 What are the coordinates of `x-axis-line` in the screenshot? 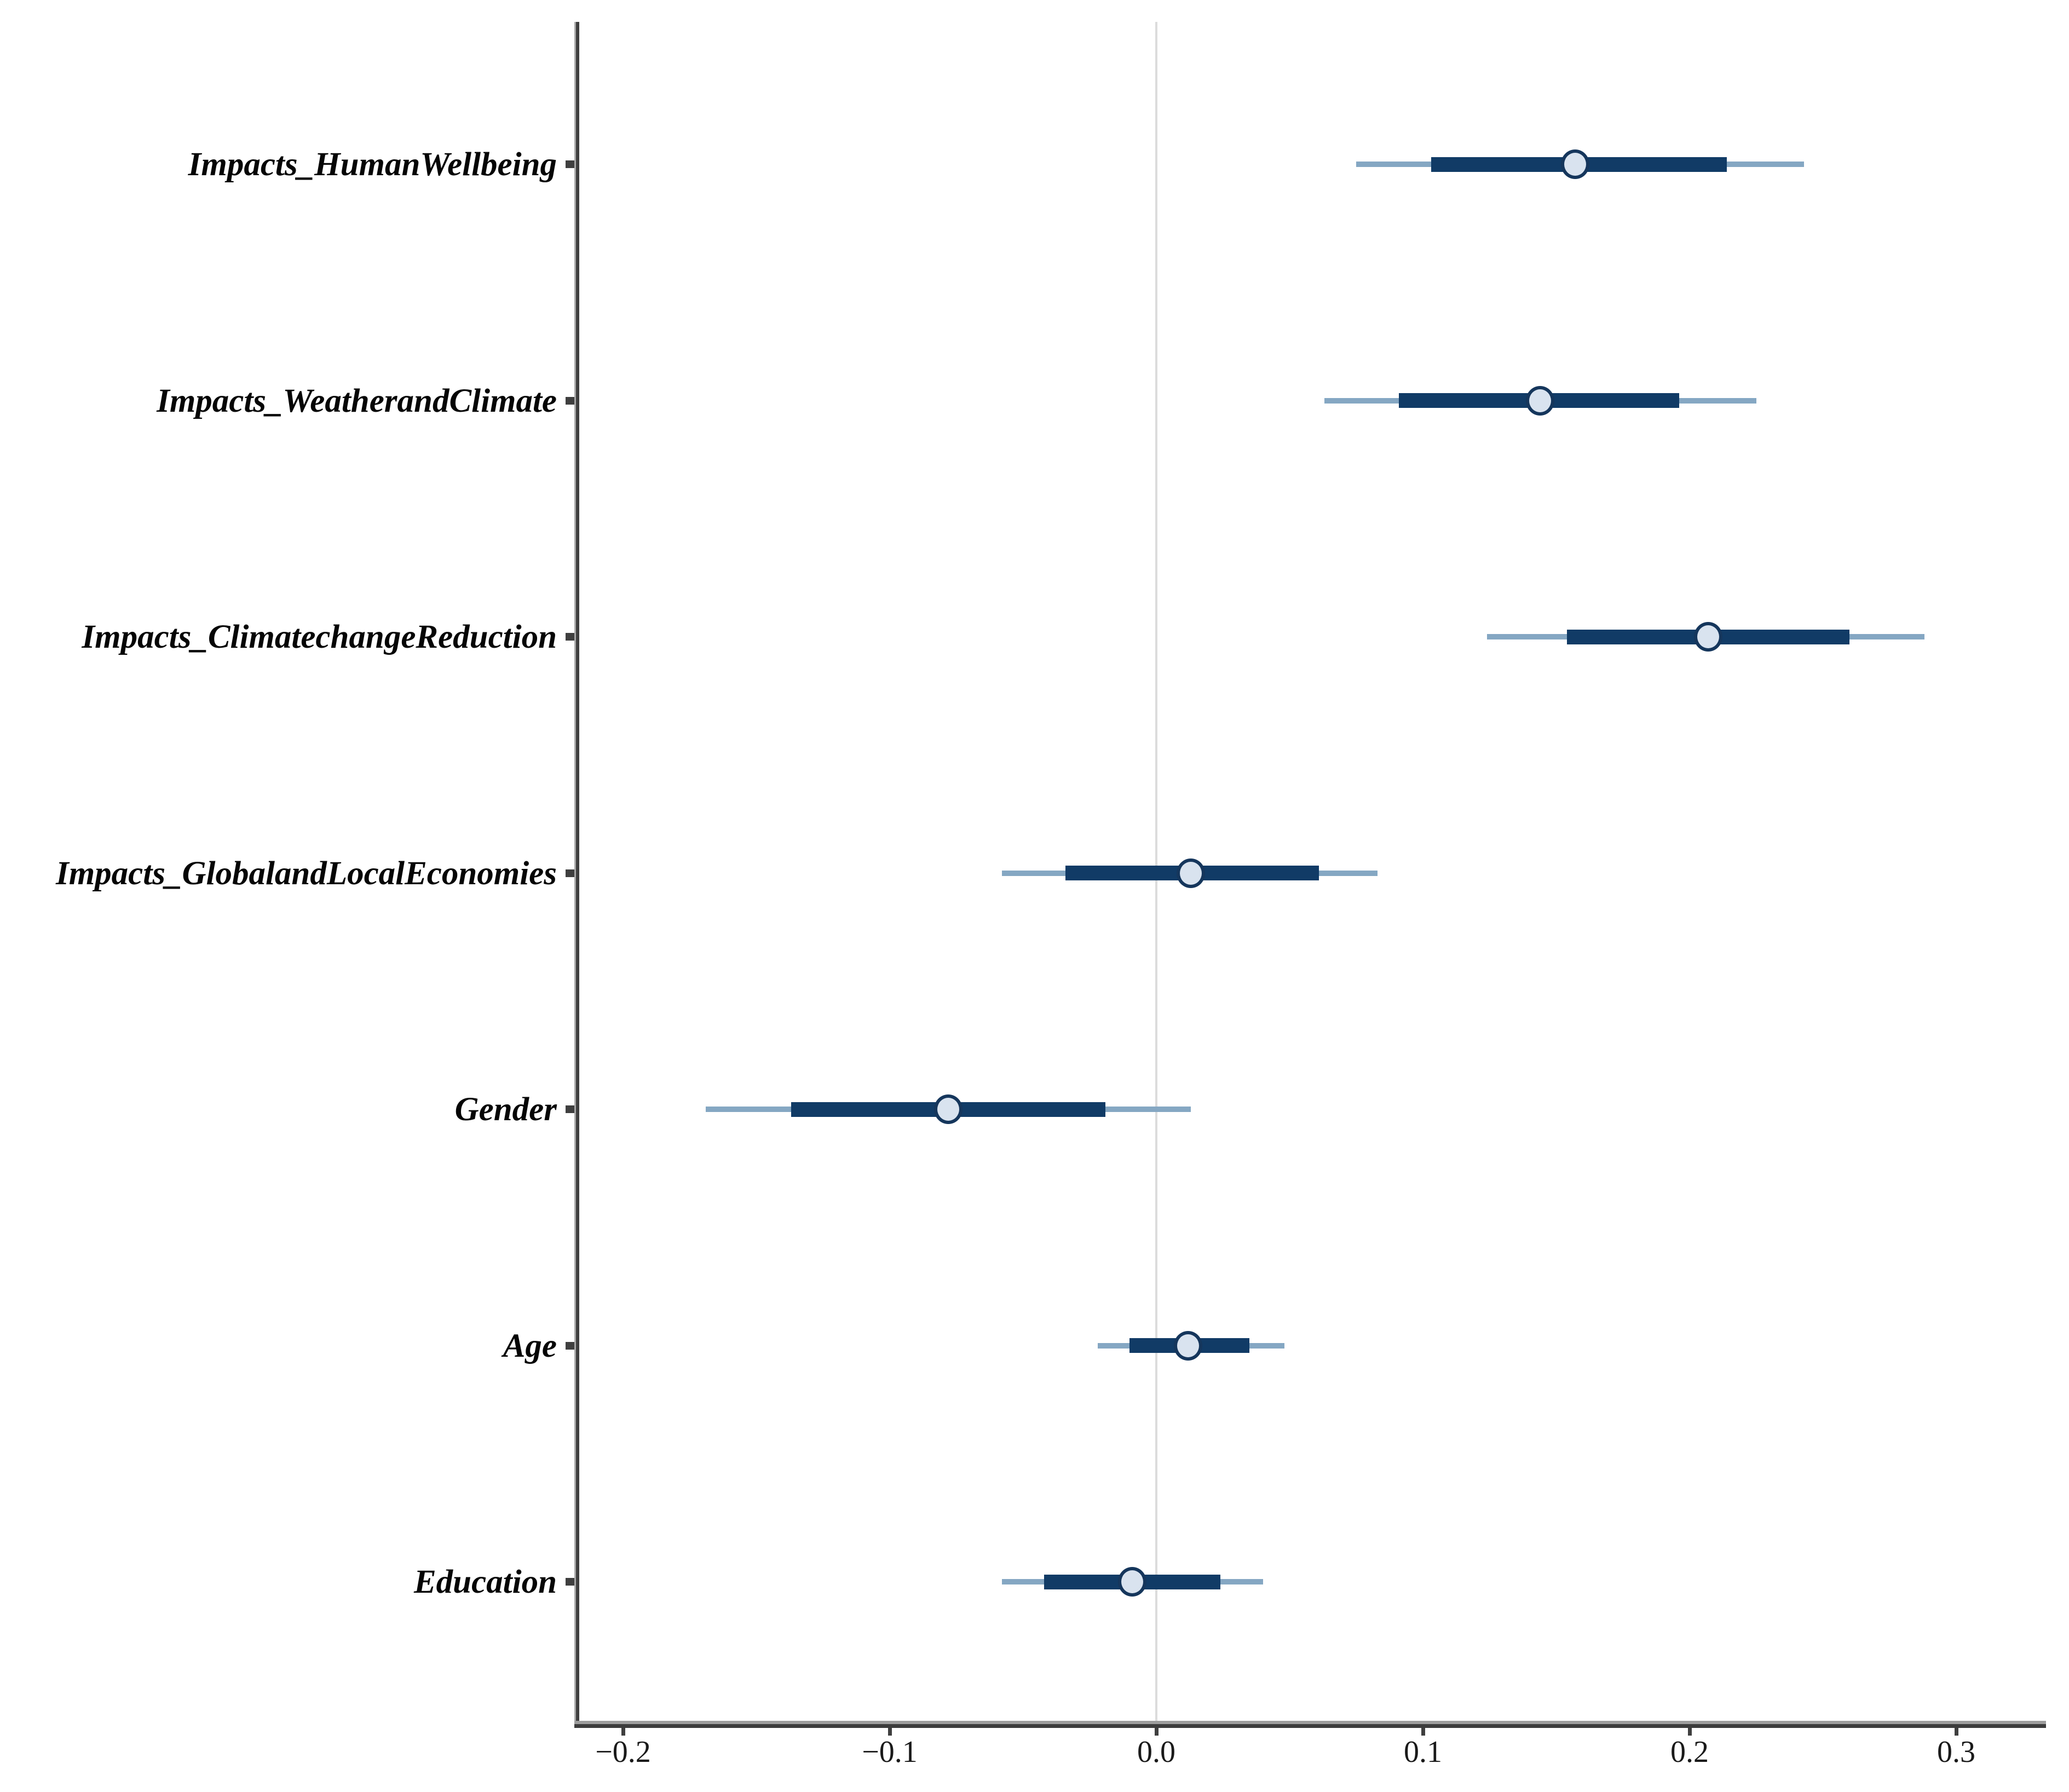 It's located at (1310, 1724).